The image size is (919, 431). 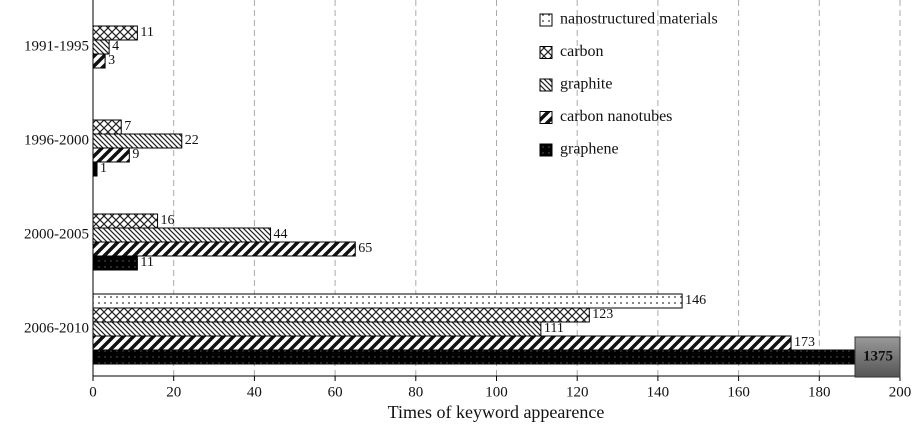 What do you see at coordinates (738, 392) in the screenshot?
I see `x-tick-label: 160` at bounding box center [738, 392].